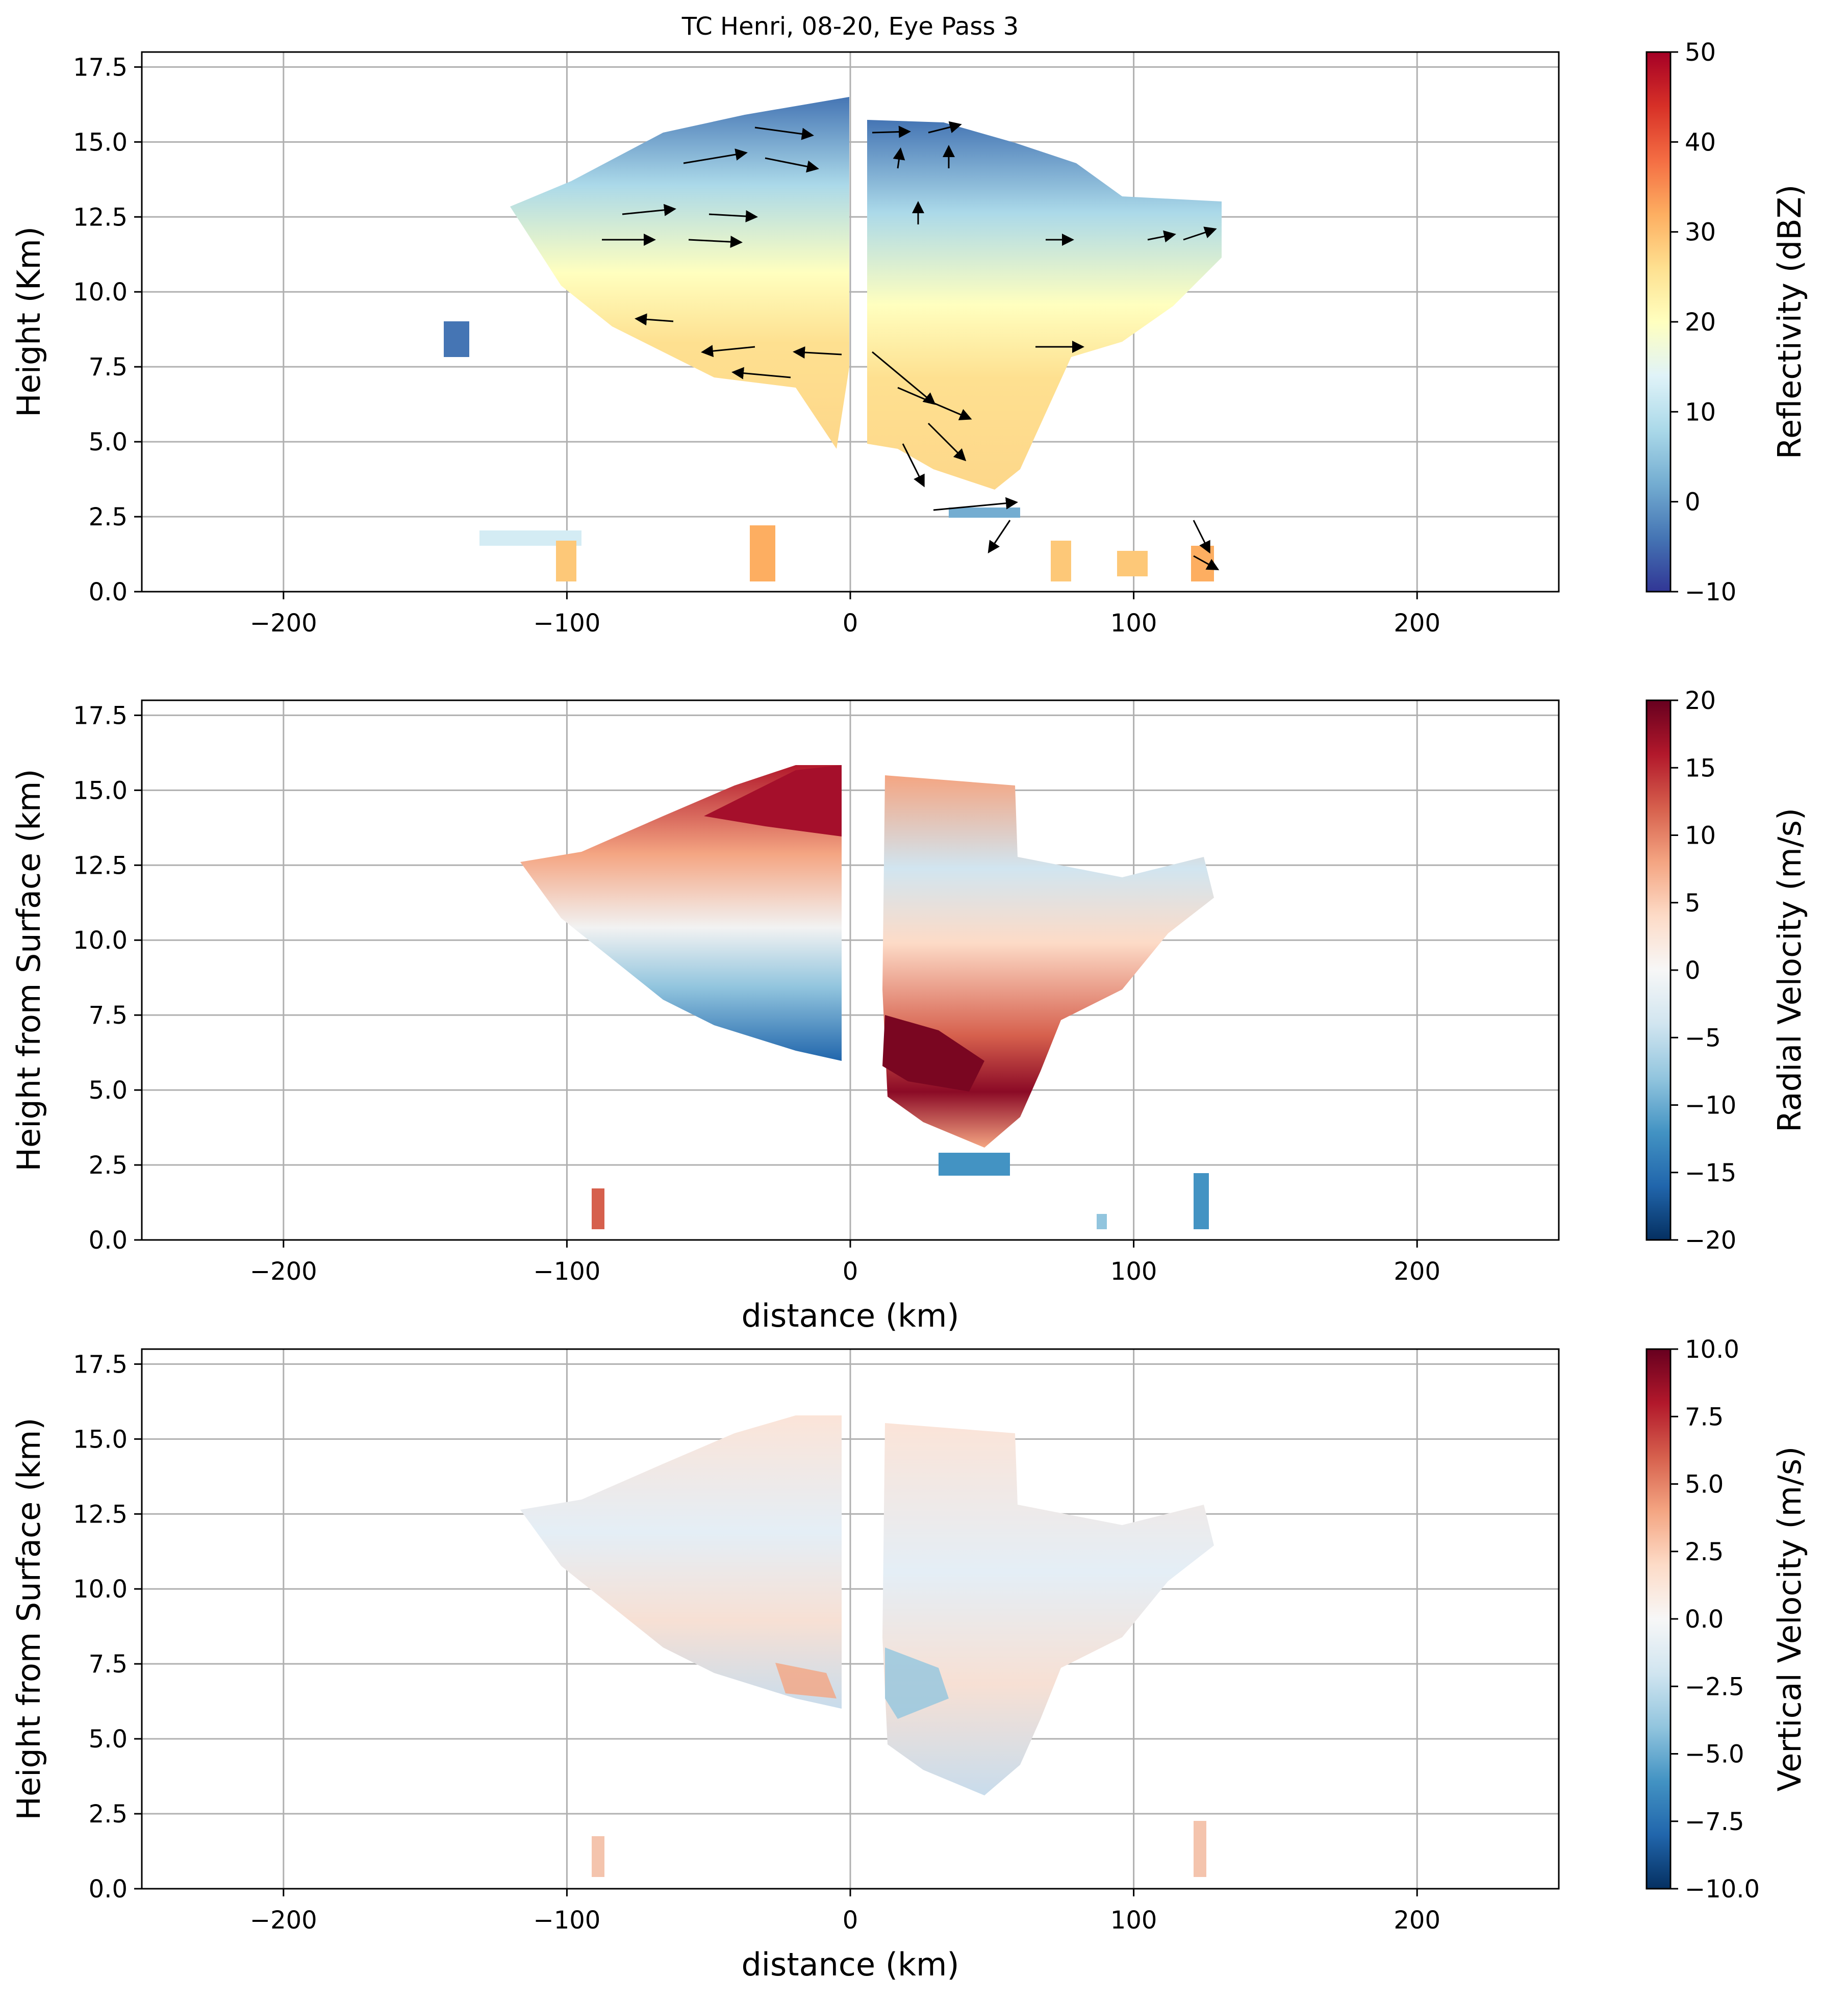 This screenshot has height=2004, width=1848. What do you see at coordinates (1711, 1240) in the screenshot?
I see `colorbar-tick-label: −20` at bounding box center [1711, 1240].